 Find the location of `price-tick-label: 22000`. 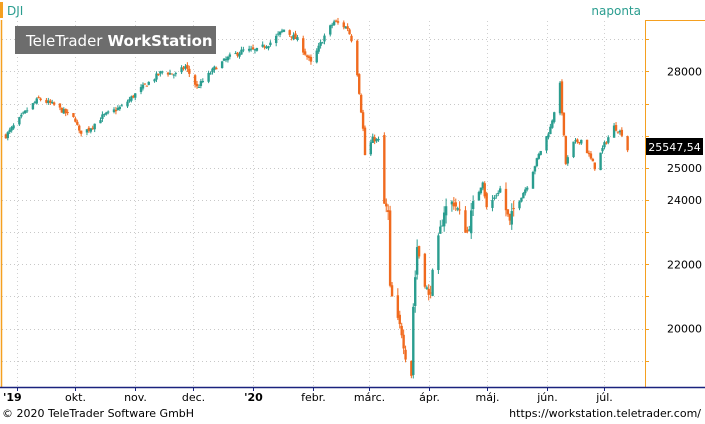

price-tick-label: 22000 is located at coordinates (684, 264).